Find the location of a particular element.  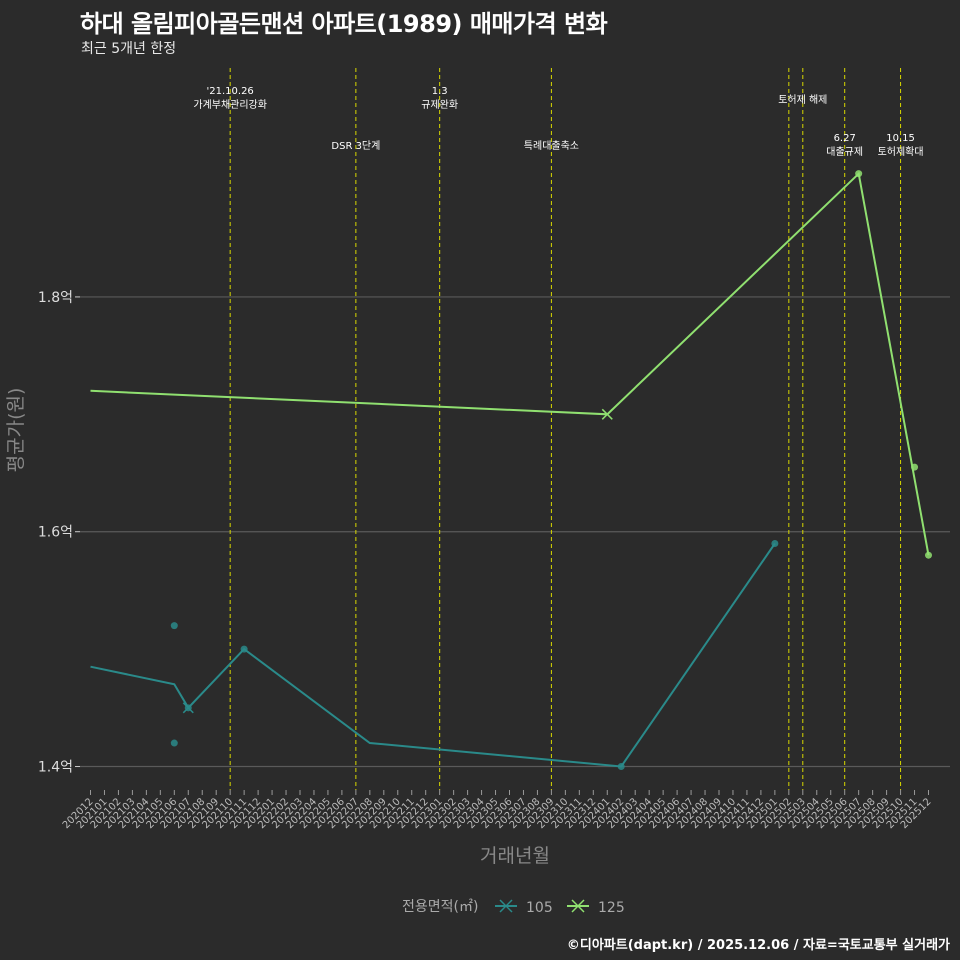

event-label: 토허제 해제 is located at coordinates (802, 99).